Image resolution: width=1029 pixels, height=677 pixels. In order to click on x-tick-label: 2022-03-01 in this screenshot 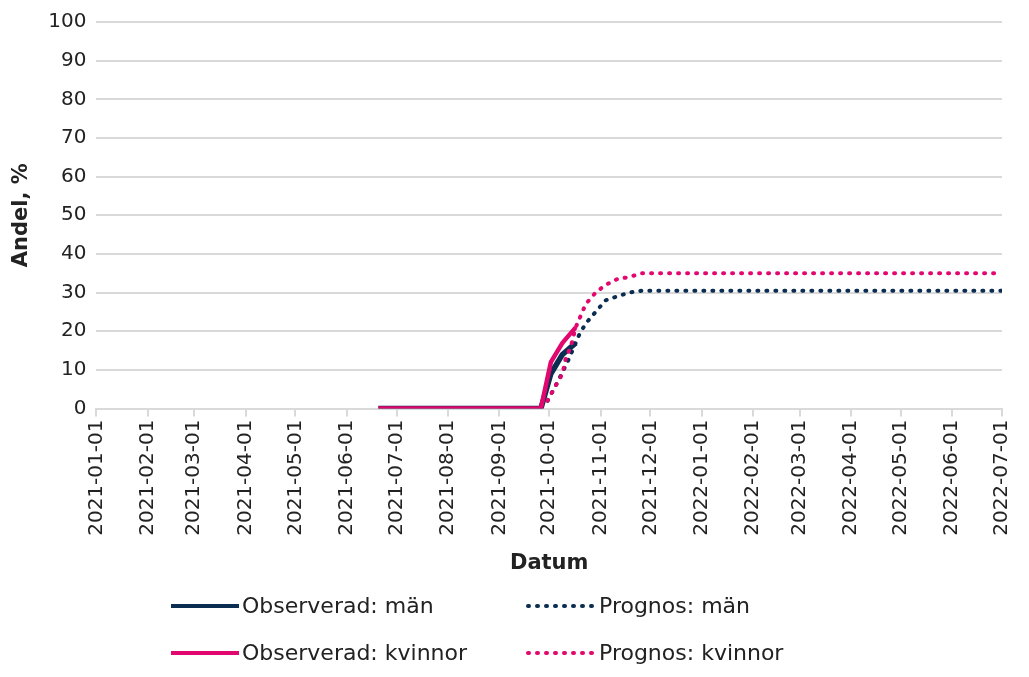, I will do `click(797, 477)`.